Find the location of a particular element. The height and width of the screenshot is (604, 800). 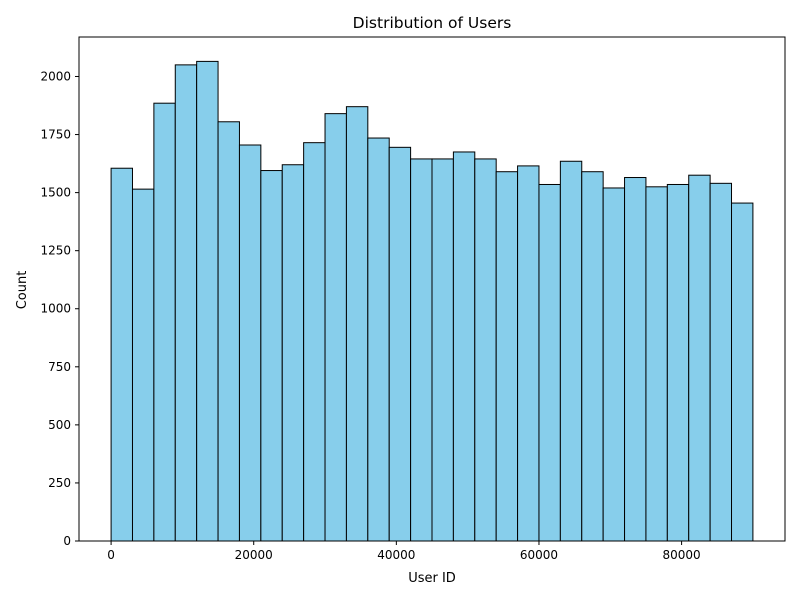

y-tick-label-1: 250 is located at coordinates (59, 483).